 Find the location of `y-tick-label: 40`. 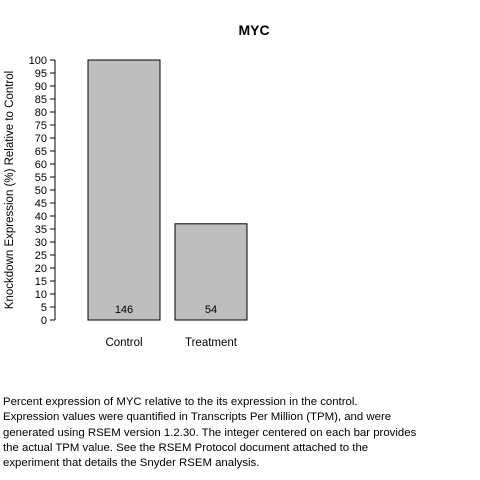

y-tick-label: 40 is located at coordinates (41, 217).